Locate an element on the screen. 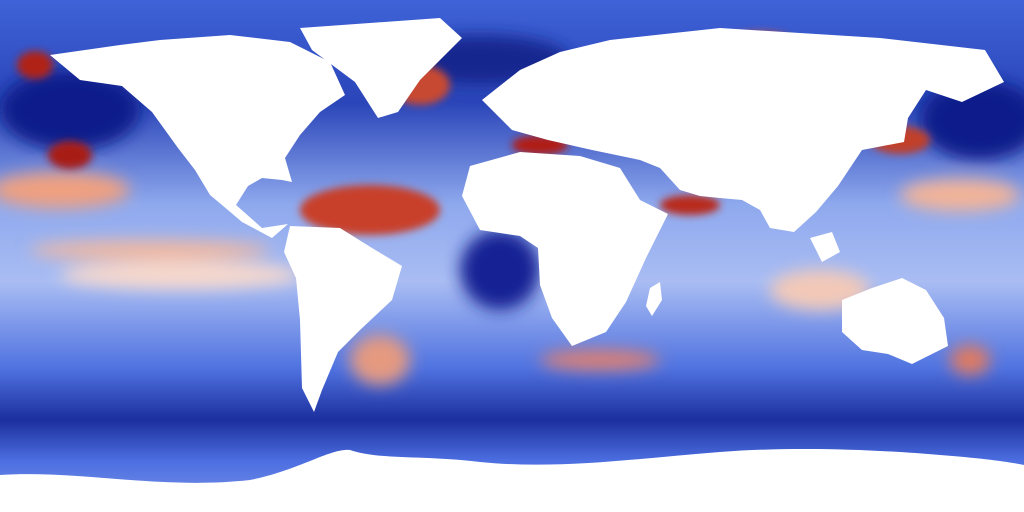 This screenshot has width=1024, height=512. antarctica is located at coordinates (512, 480).